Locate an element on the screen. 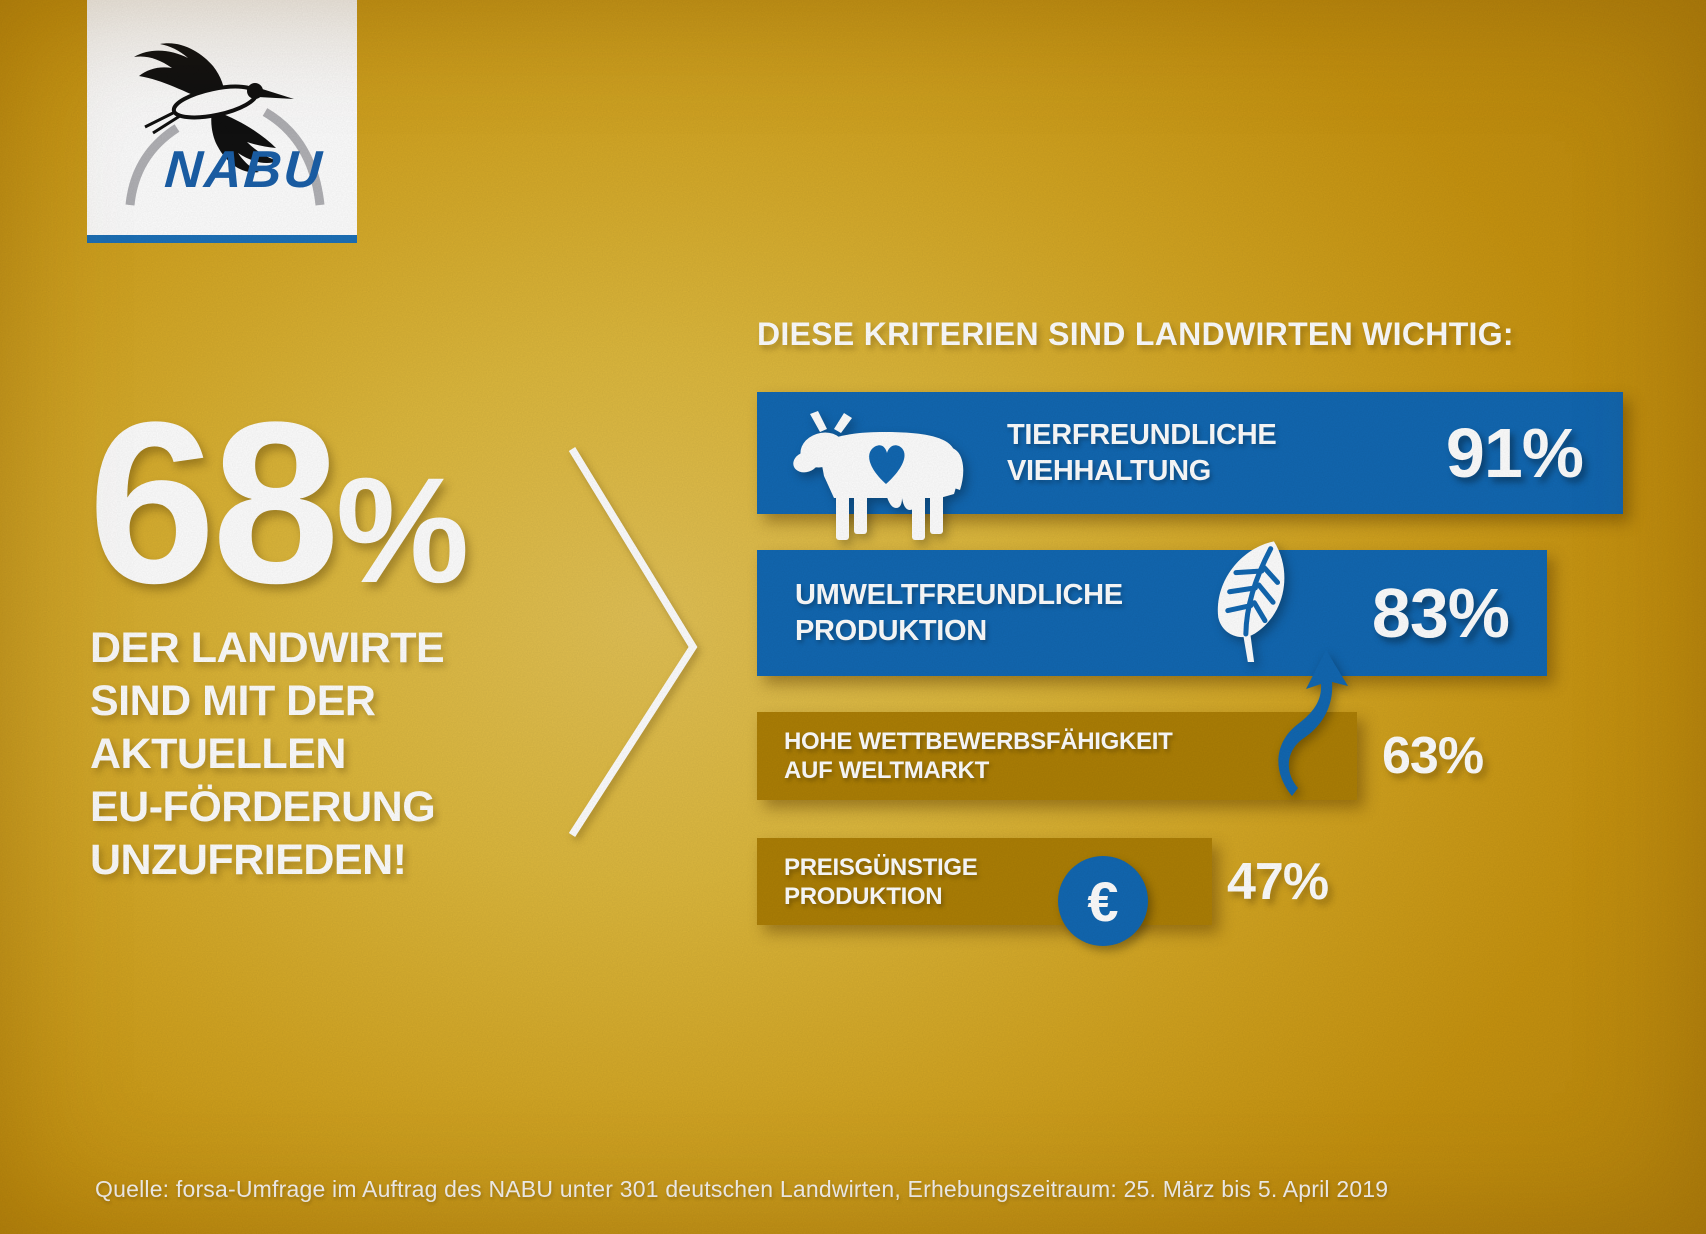 The image size is (1706, 1234). leaf-icon is located at coordinates (1251, 601).